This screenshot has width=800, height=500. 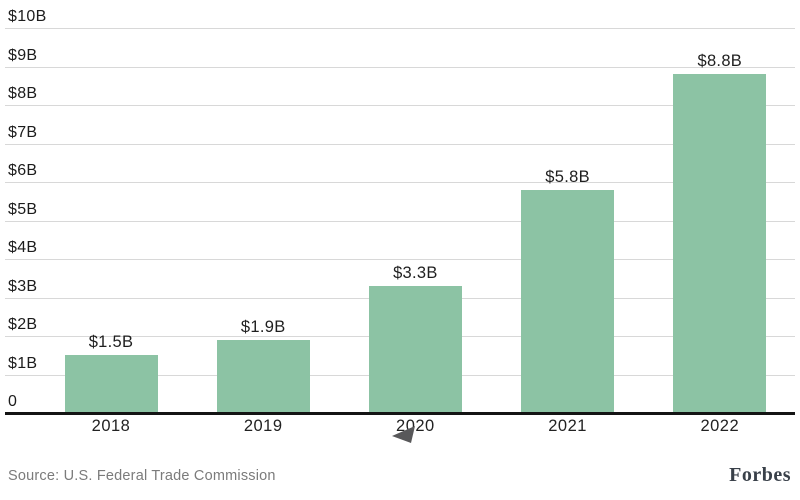 What do you see at coordinates (415, 349) in the screenshot?
I see `bar-2020` at bounding box center [415, 349].